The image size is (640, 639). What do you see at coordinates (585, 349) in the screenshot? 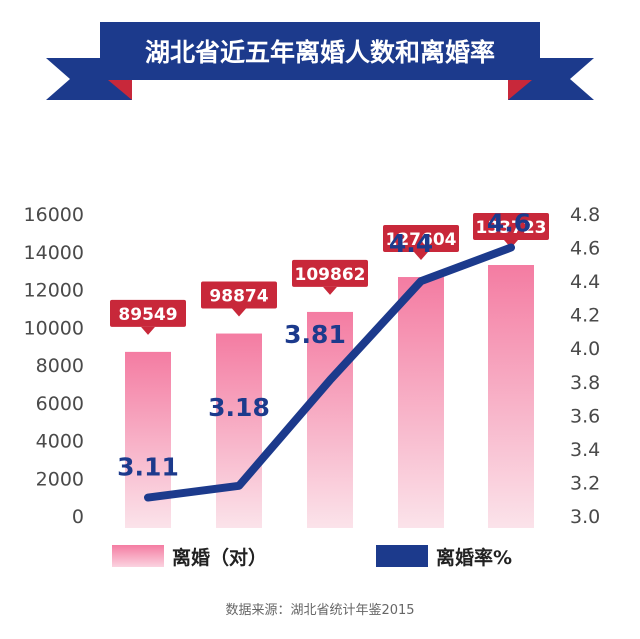
I see `right-tick-label: 4.0` at bounding box center [585, 349].